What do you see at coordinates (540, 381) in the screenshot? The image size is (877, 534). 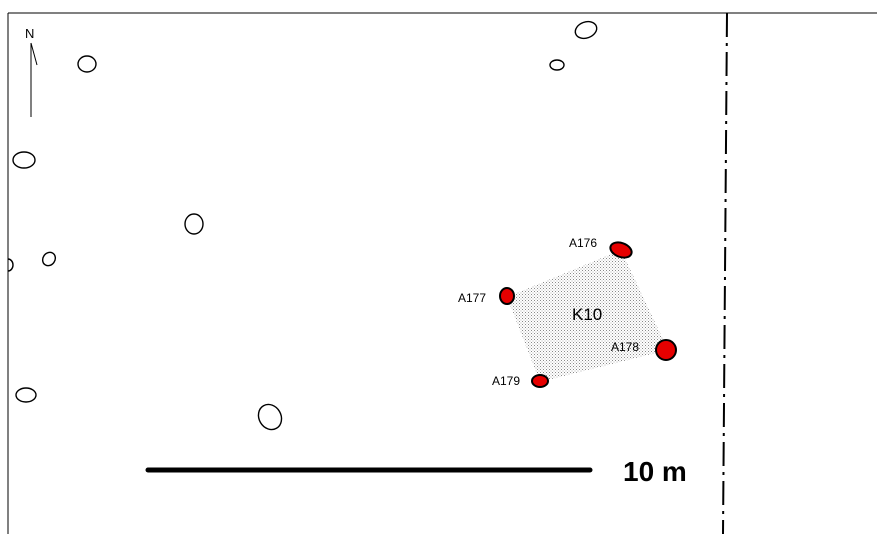 I see `feature-a179-posthole` at bounding box center [540, 381].